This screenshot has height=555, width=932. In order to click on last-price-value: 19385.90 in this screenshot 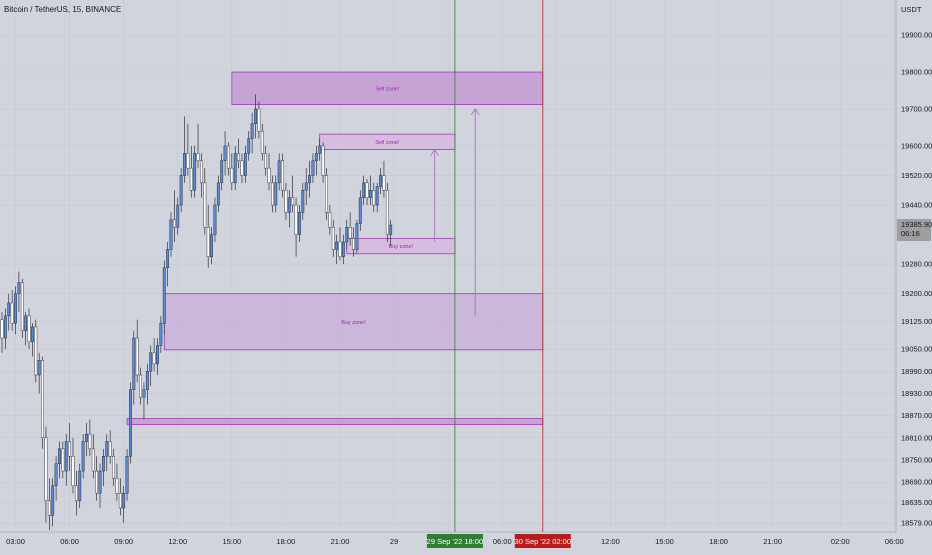, I will do `click(916, 224)`.